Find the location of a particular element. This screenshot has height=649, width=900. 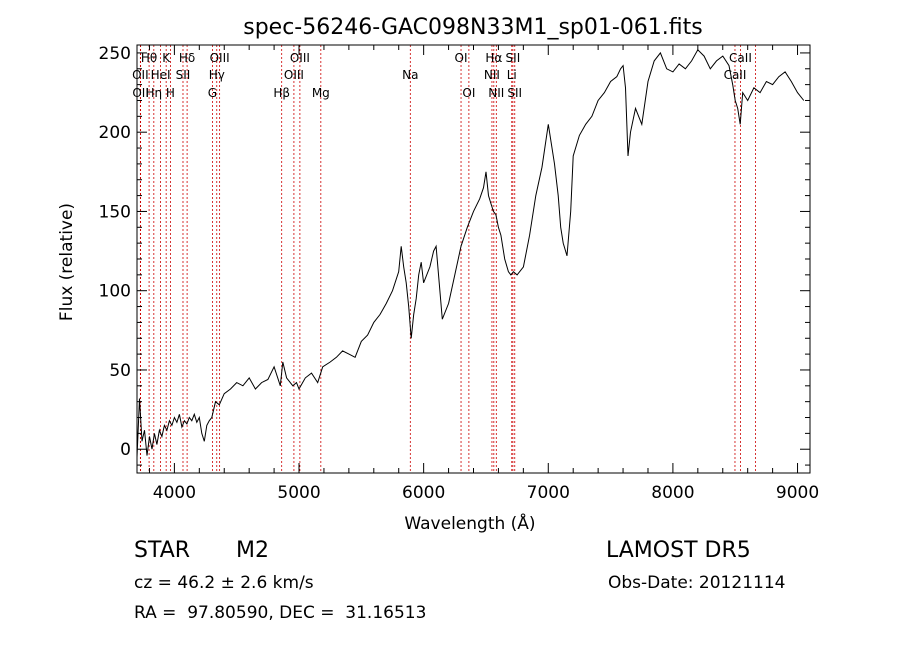

y-axis-label: Flux (relative) is located at coordinates (67, 262).